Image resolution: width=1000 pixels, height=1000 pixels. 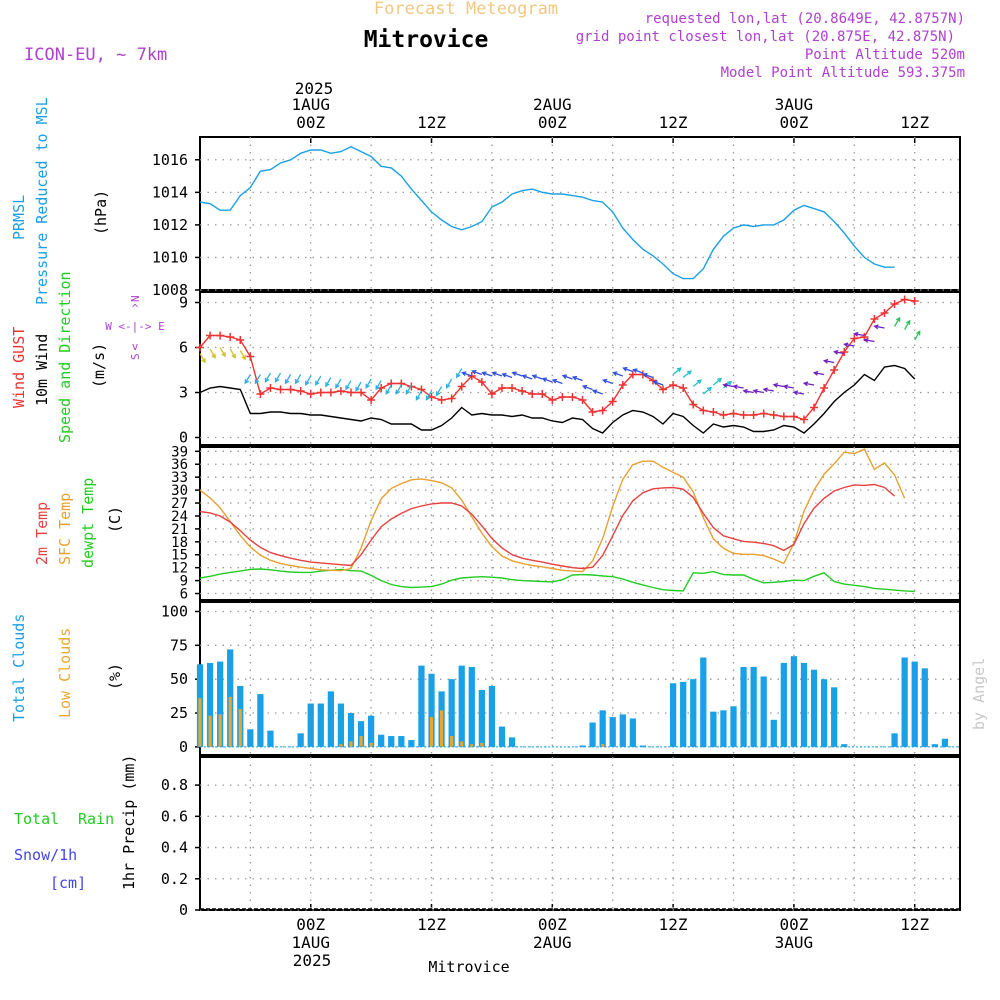 I want to click on dewpt-line, so click(x=557, y=580).